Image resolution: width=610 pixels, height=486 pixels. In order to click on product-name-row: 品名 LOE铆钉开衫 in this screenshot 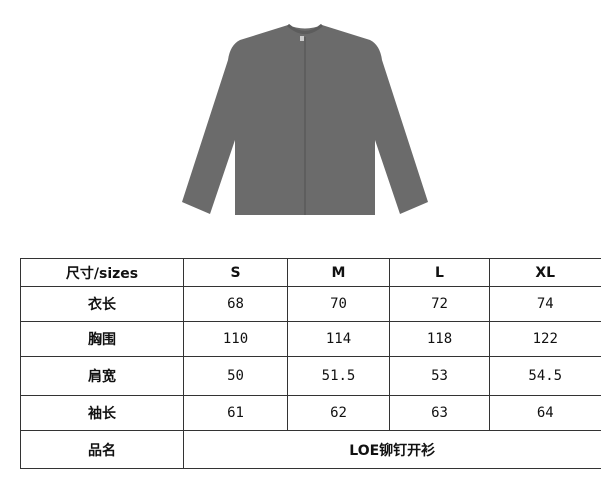, I will do `click(310, 449)`.